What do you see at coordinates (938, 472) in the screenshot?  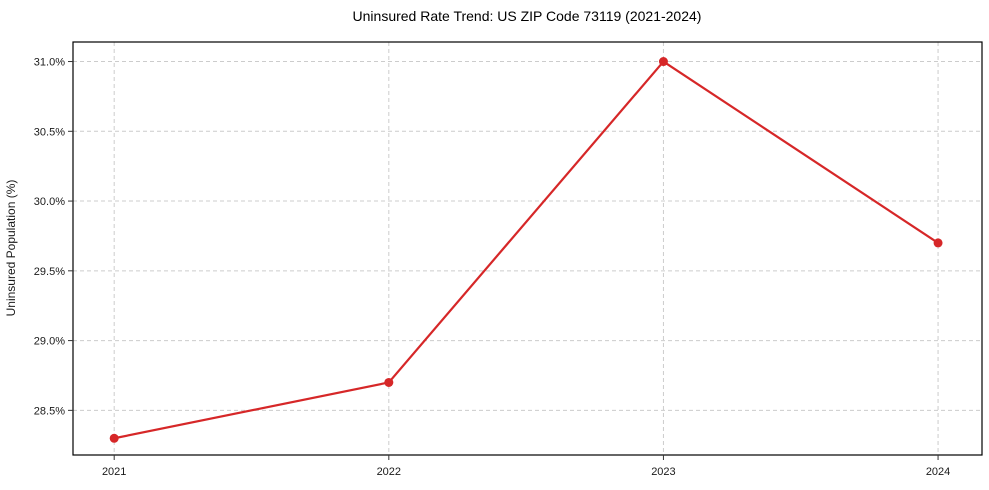 I see `x-tick-label: 2024` at bounding box center [938, 472].